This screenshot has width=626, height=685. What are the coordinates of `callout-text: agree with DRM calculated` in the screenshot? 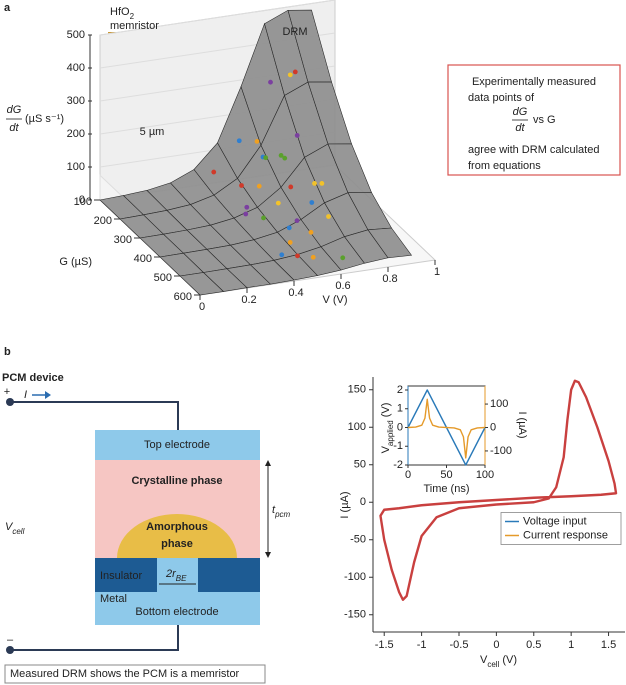 It's located at (533, 150).